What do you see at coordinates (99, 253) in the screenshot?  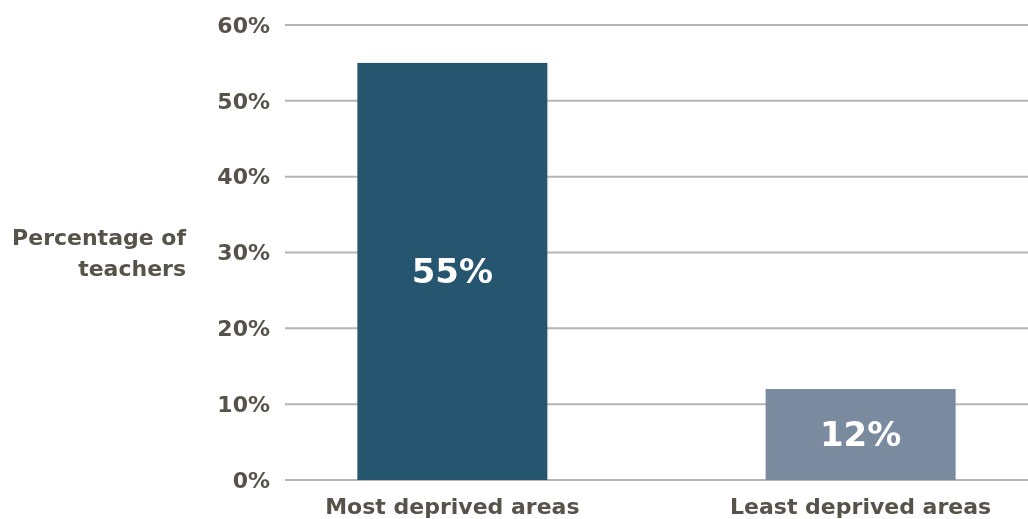 I see `y-axis-title: Percentage of teachers` at bounding box center [99, 253].